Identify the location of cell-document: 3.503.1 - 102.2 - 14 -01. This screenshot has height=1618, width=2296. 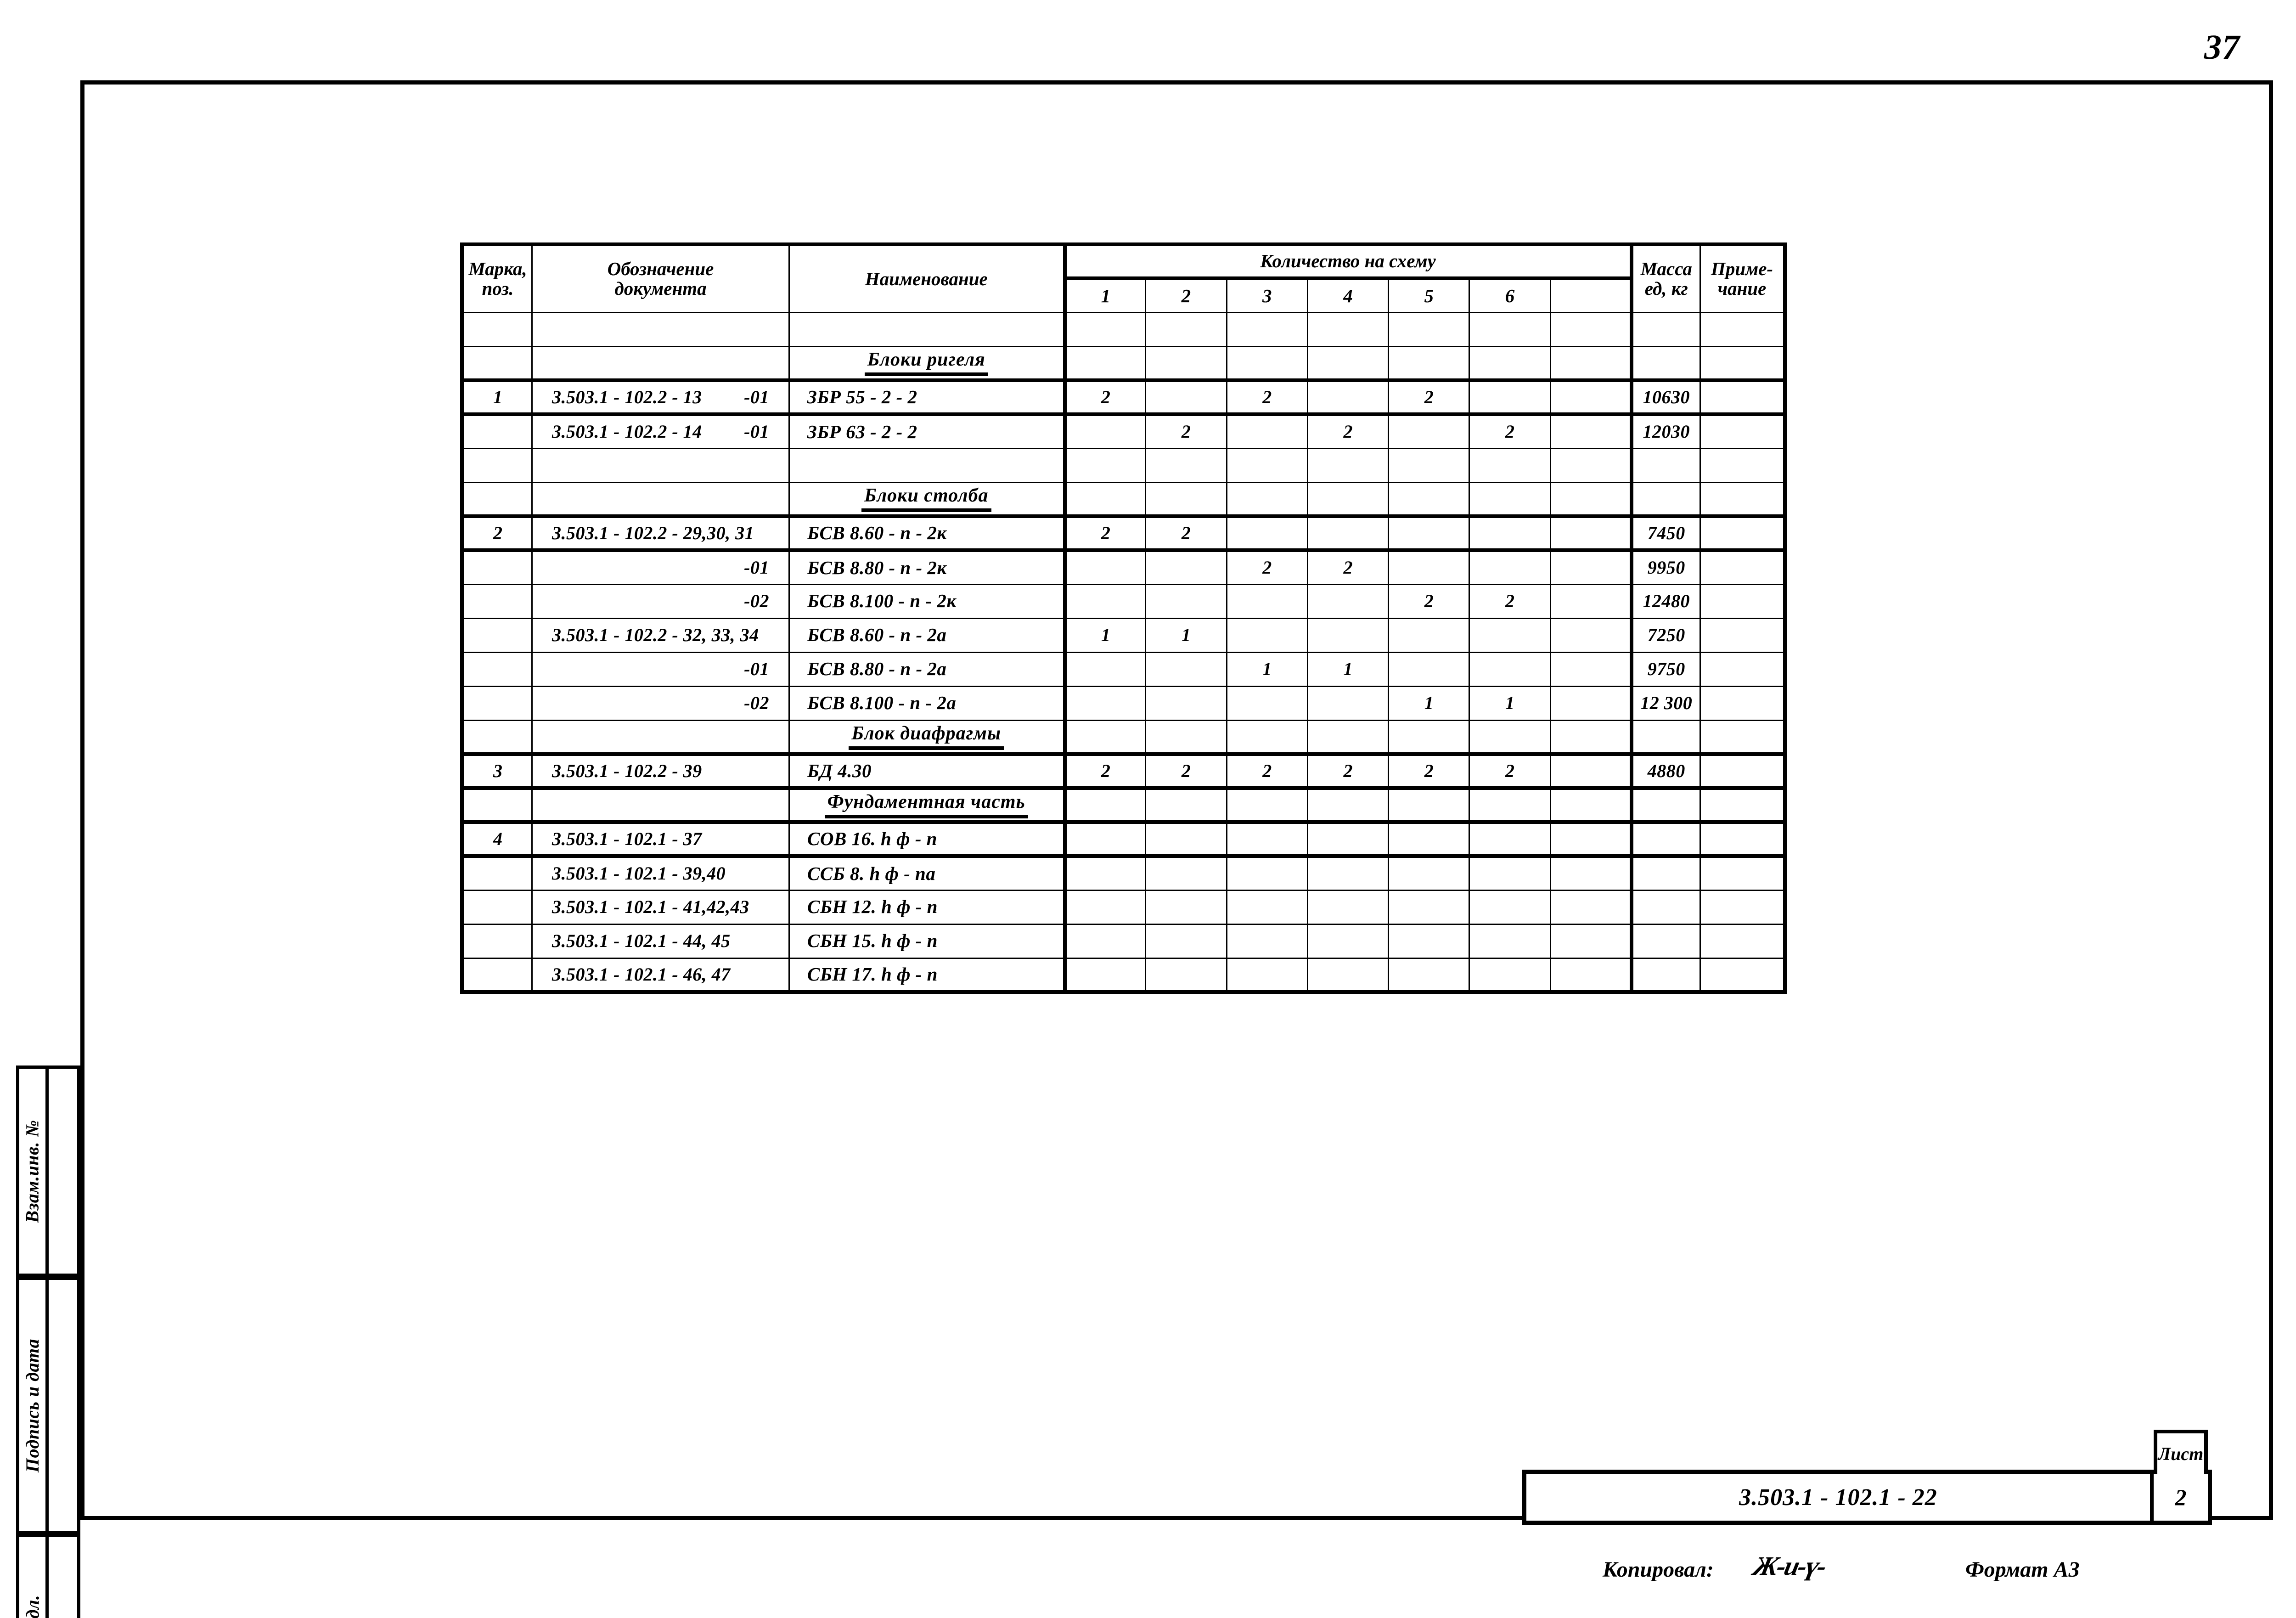
(660, 431).